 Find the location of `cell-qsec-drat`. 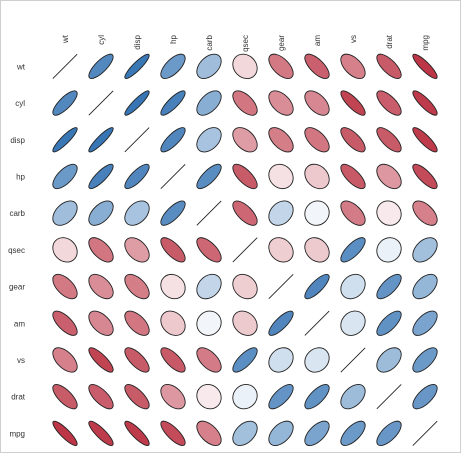

cell-qsec-drat is located at coordinates (389, 250).